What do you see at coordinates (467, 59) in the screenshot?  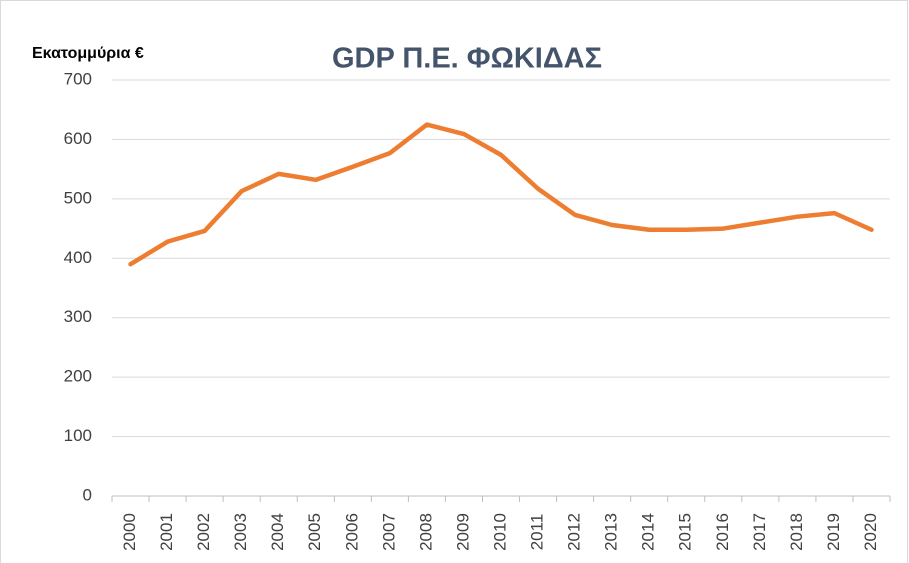 I see `chart-title: GDP Π.Ε. ΦΩΚΙΔΑΣ` at bounding box center [467, 59].